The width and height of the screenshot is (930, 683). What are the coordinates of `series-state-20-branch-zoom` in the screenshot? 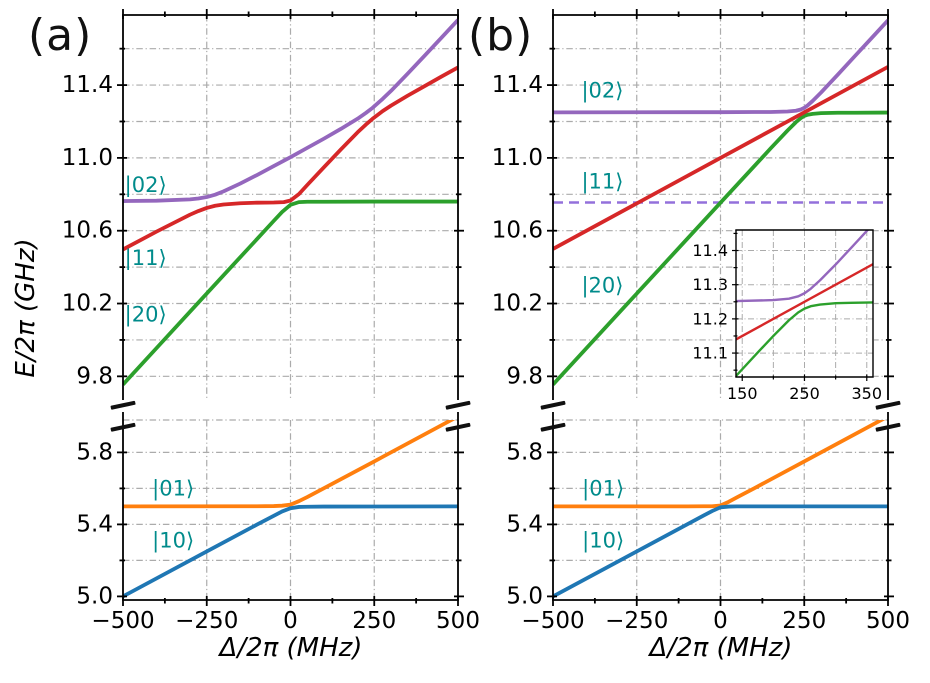 It's located at (804, 339).